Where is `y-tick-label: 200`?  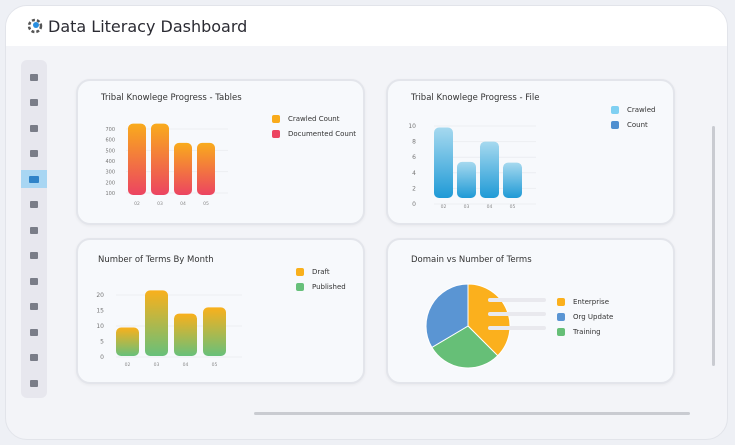
y-tick-label: 200 is located at coordinates (110, 183).